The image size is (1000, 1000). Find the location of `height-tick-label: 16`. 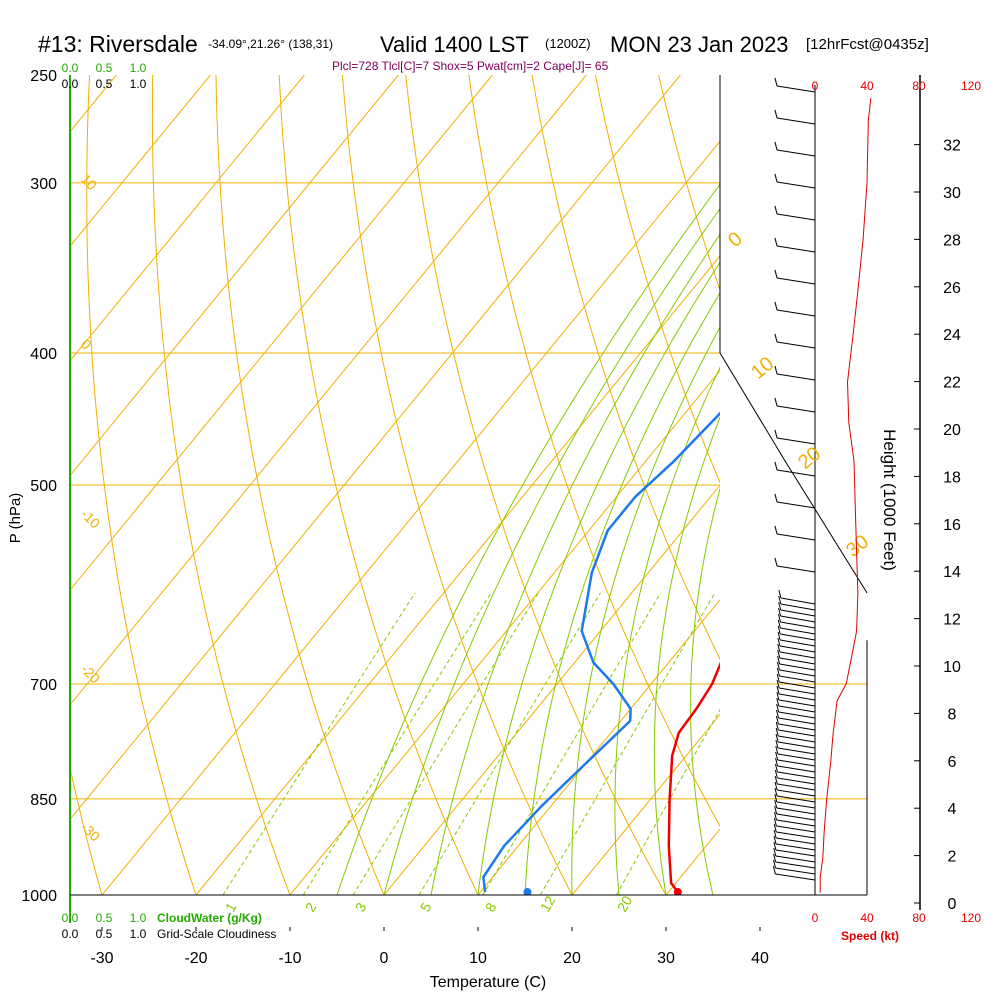

height-tick-label: 16 is located at coordinates (952, 525).